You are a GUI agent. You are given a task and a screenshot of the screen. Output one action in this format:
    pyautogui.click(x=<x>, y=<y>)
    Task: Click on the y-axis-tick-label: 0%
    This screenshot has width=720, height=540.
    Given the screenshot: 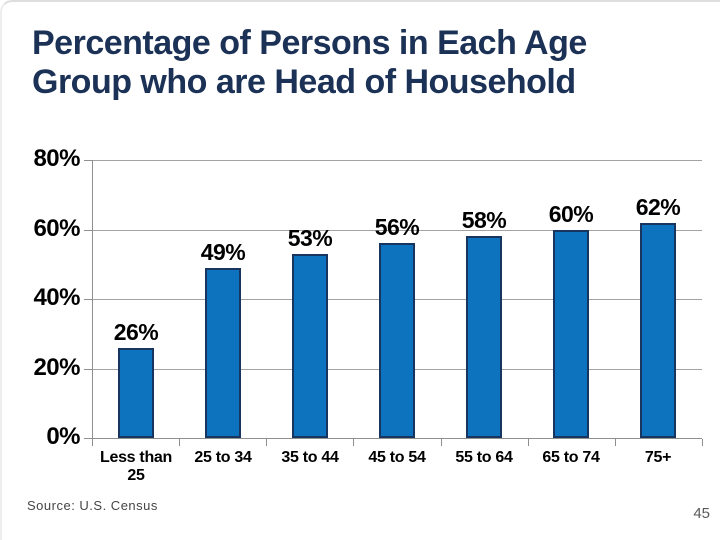 What is the action you would take?
    pyautogui.click(x=63, y=436)
    